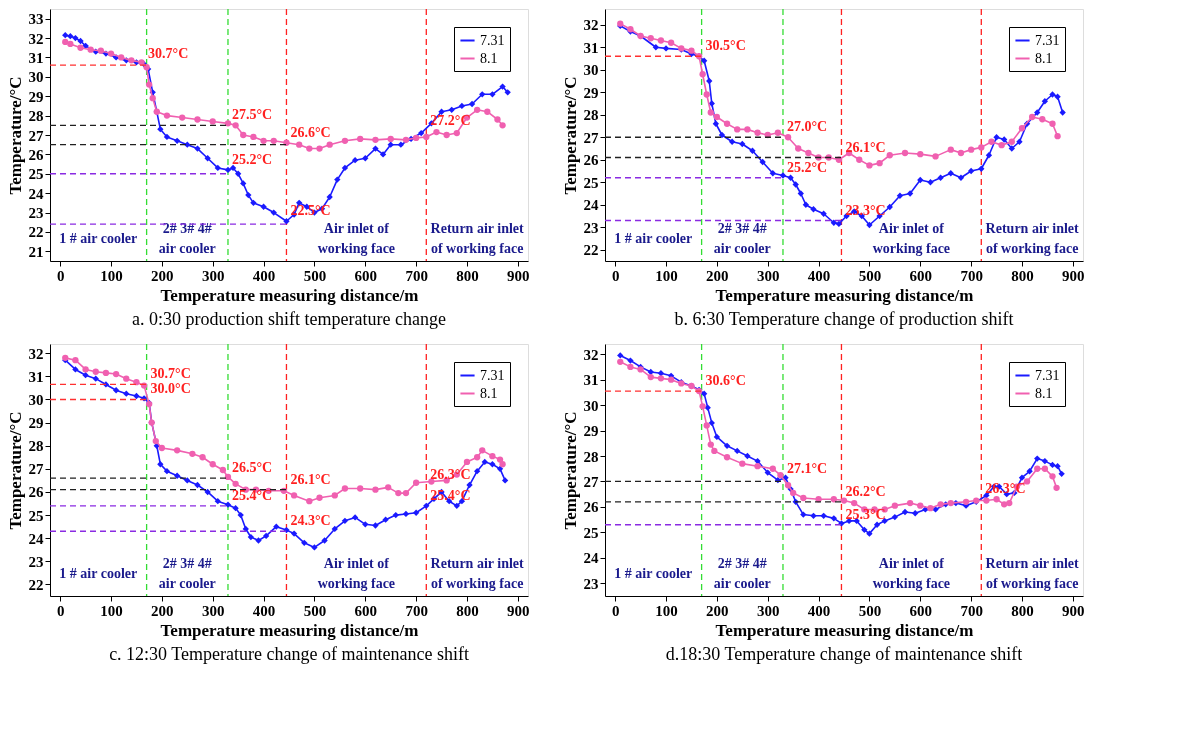 The image size is (1203, 745). What do you see at coordinates (844, 654) in the screenshot?
I see `text: d.18:30 Temperature change of maintenance shift` at bounding box center [844, 654].